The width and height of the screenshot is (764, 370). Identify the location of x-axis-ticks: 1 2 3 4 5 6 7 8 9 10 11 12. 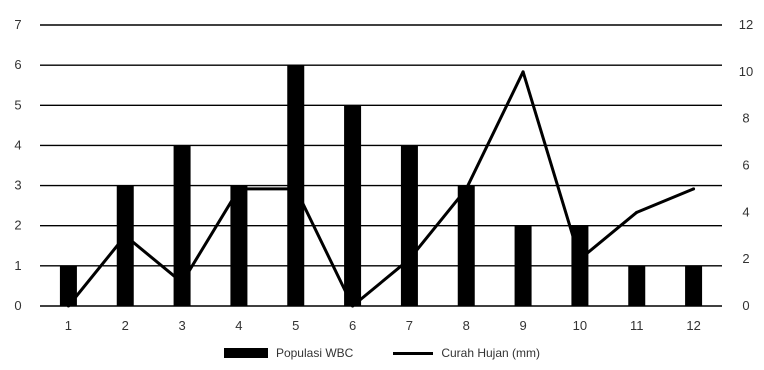
(383, 325).